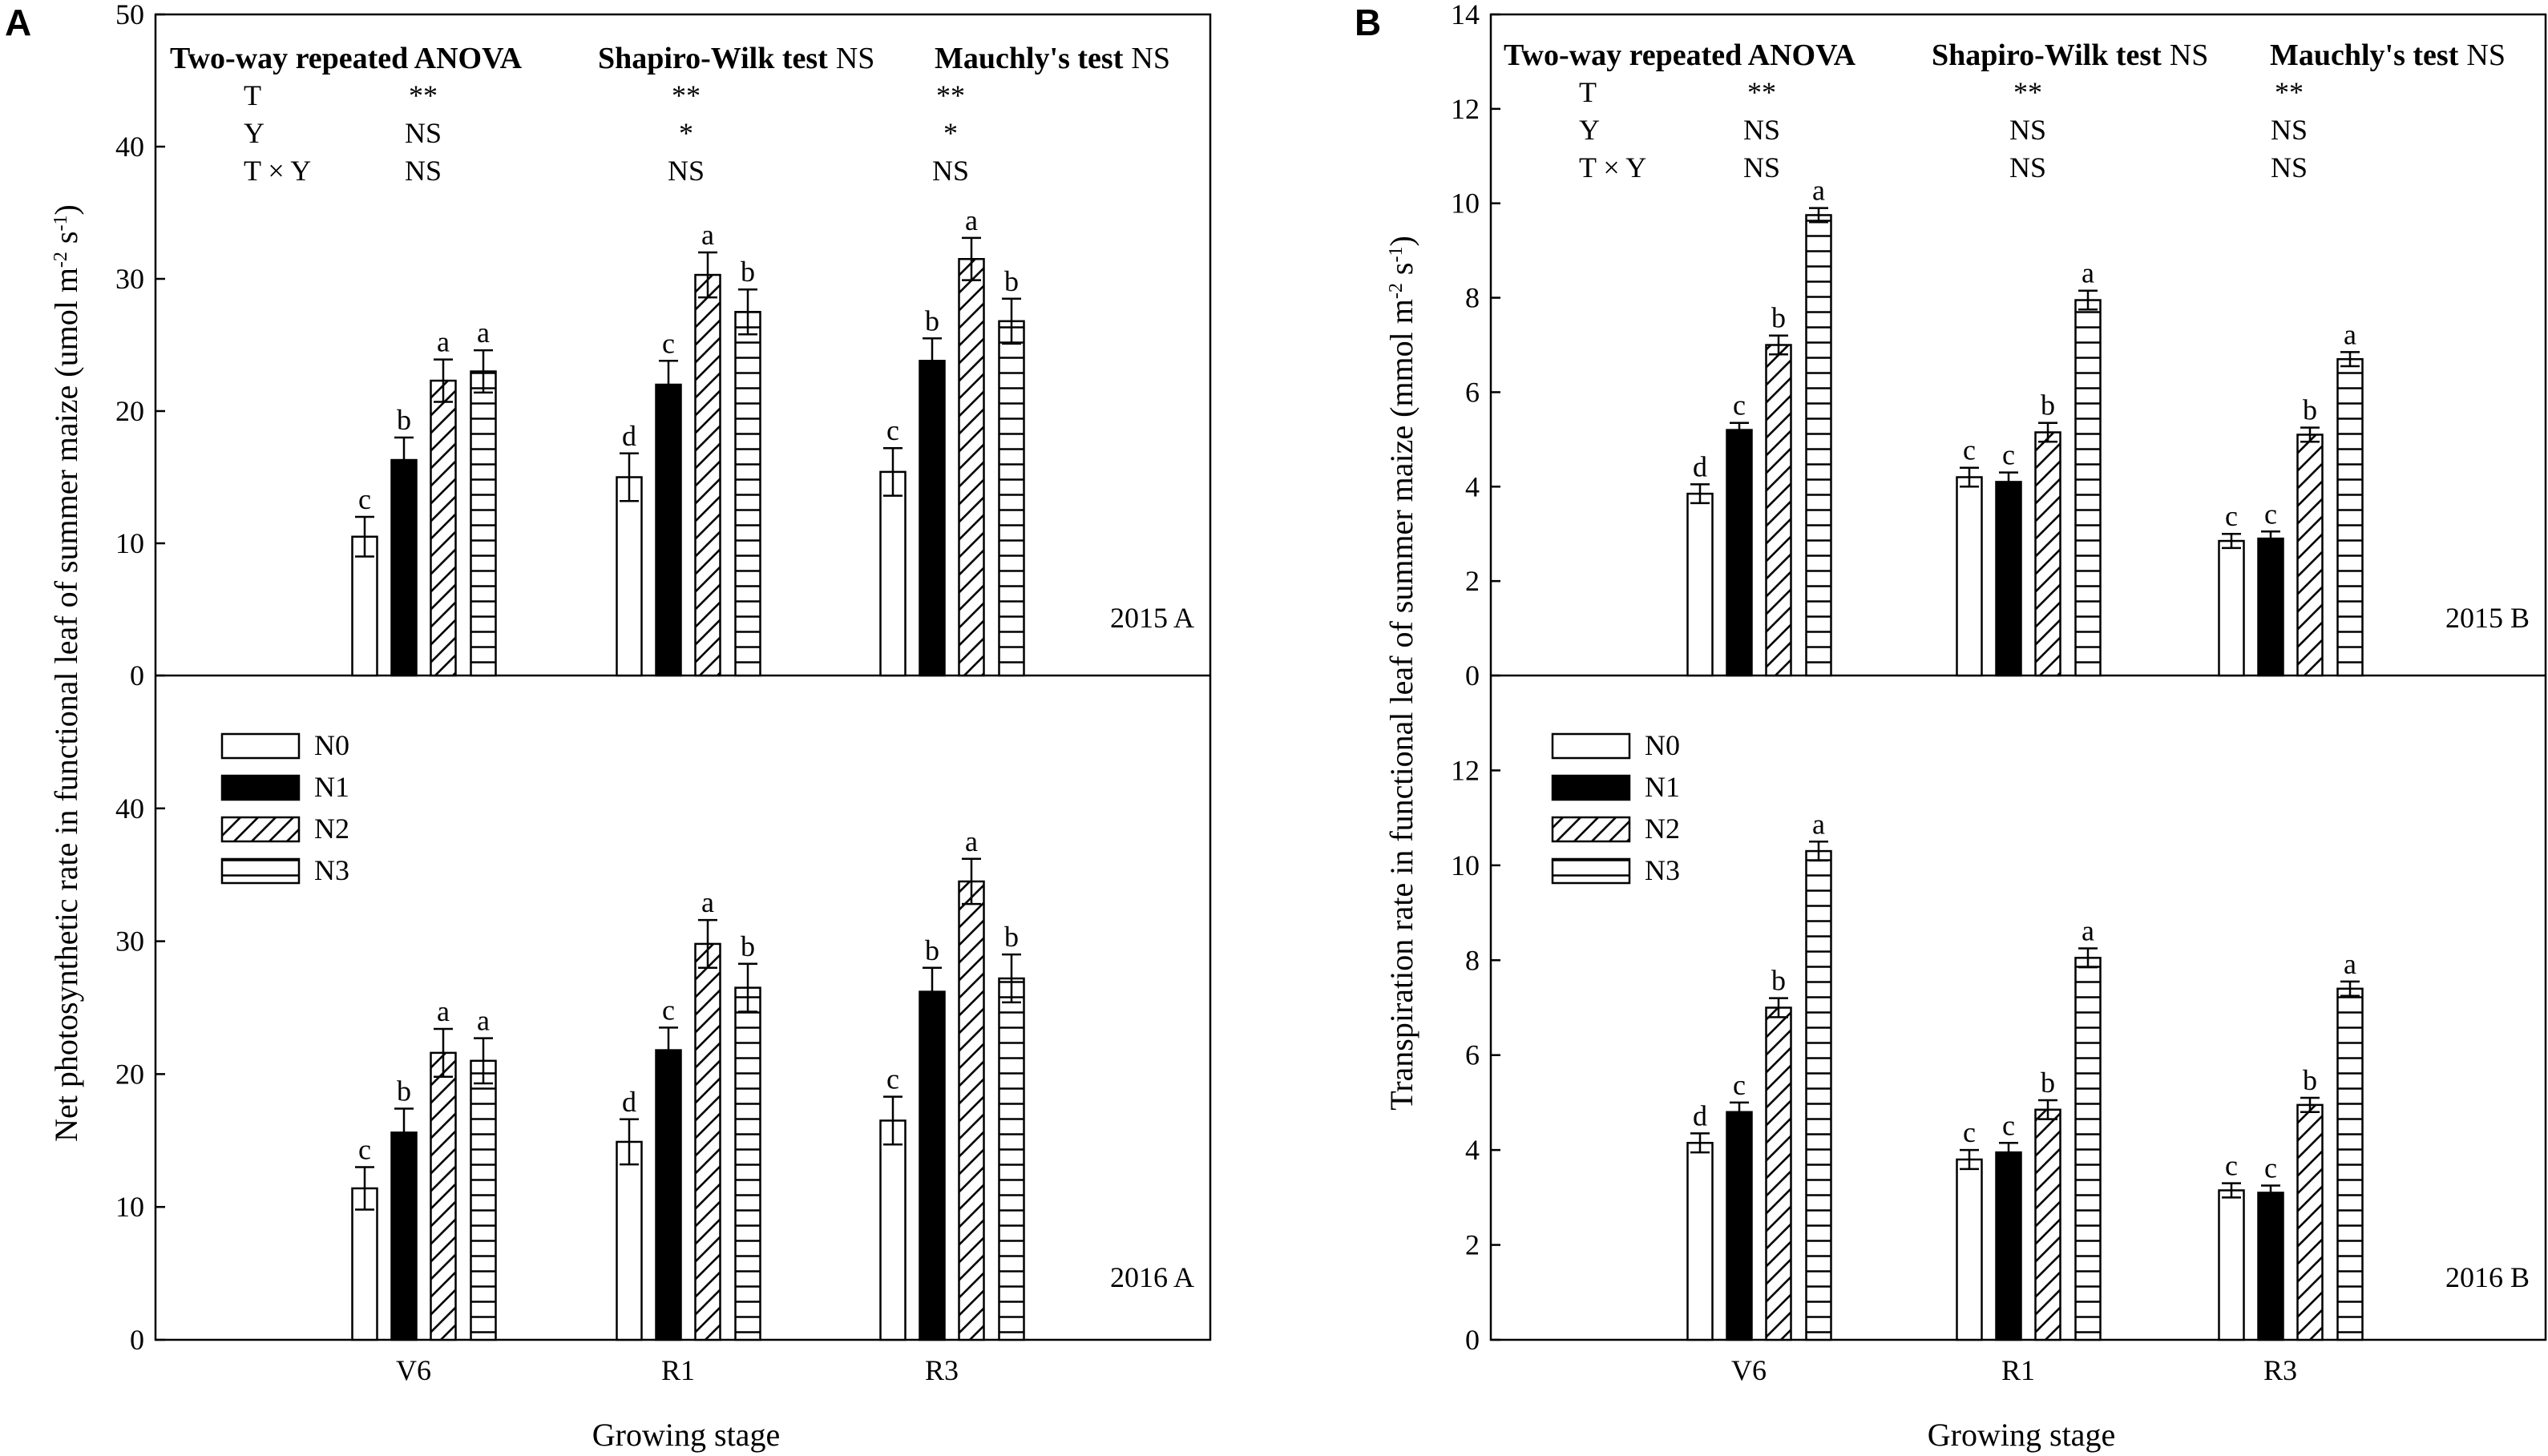  What do you see at coordinates (1591, 871) in the screenshot?
I see `legend-swatch-n3` at bounding box center [1591, 871].